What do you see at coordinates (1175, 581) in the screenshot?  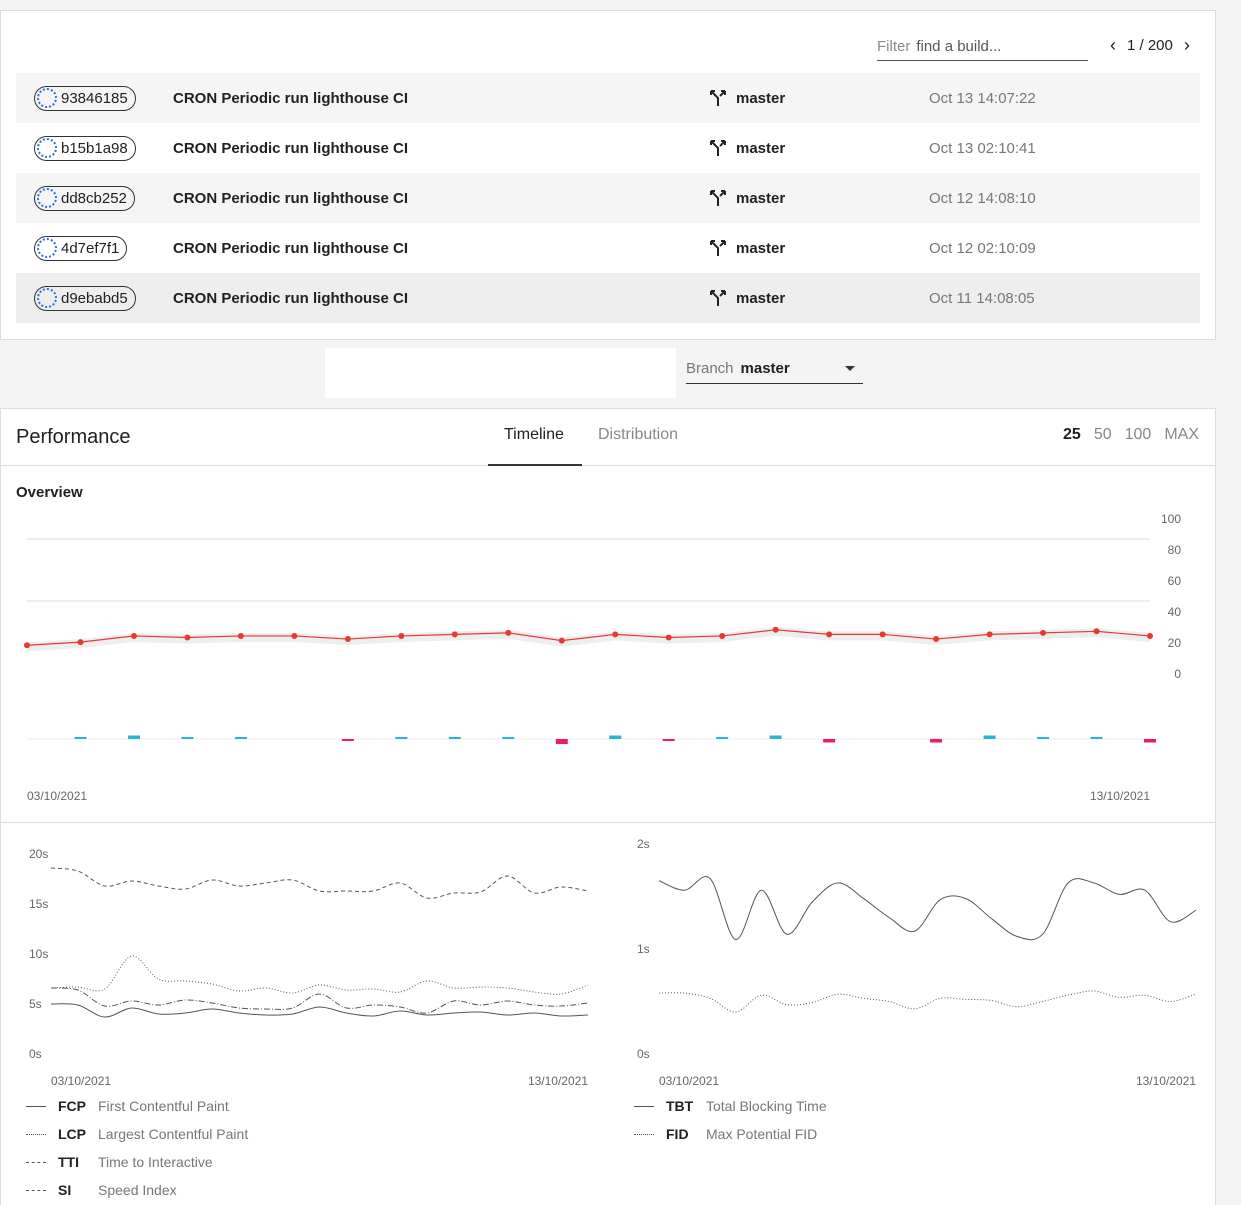 I see `y-tick-label: 60` at bounding box center [1175, 581].